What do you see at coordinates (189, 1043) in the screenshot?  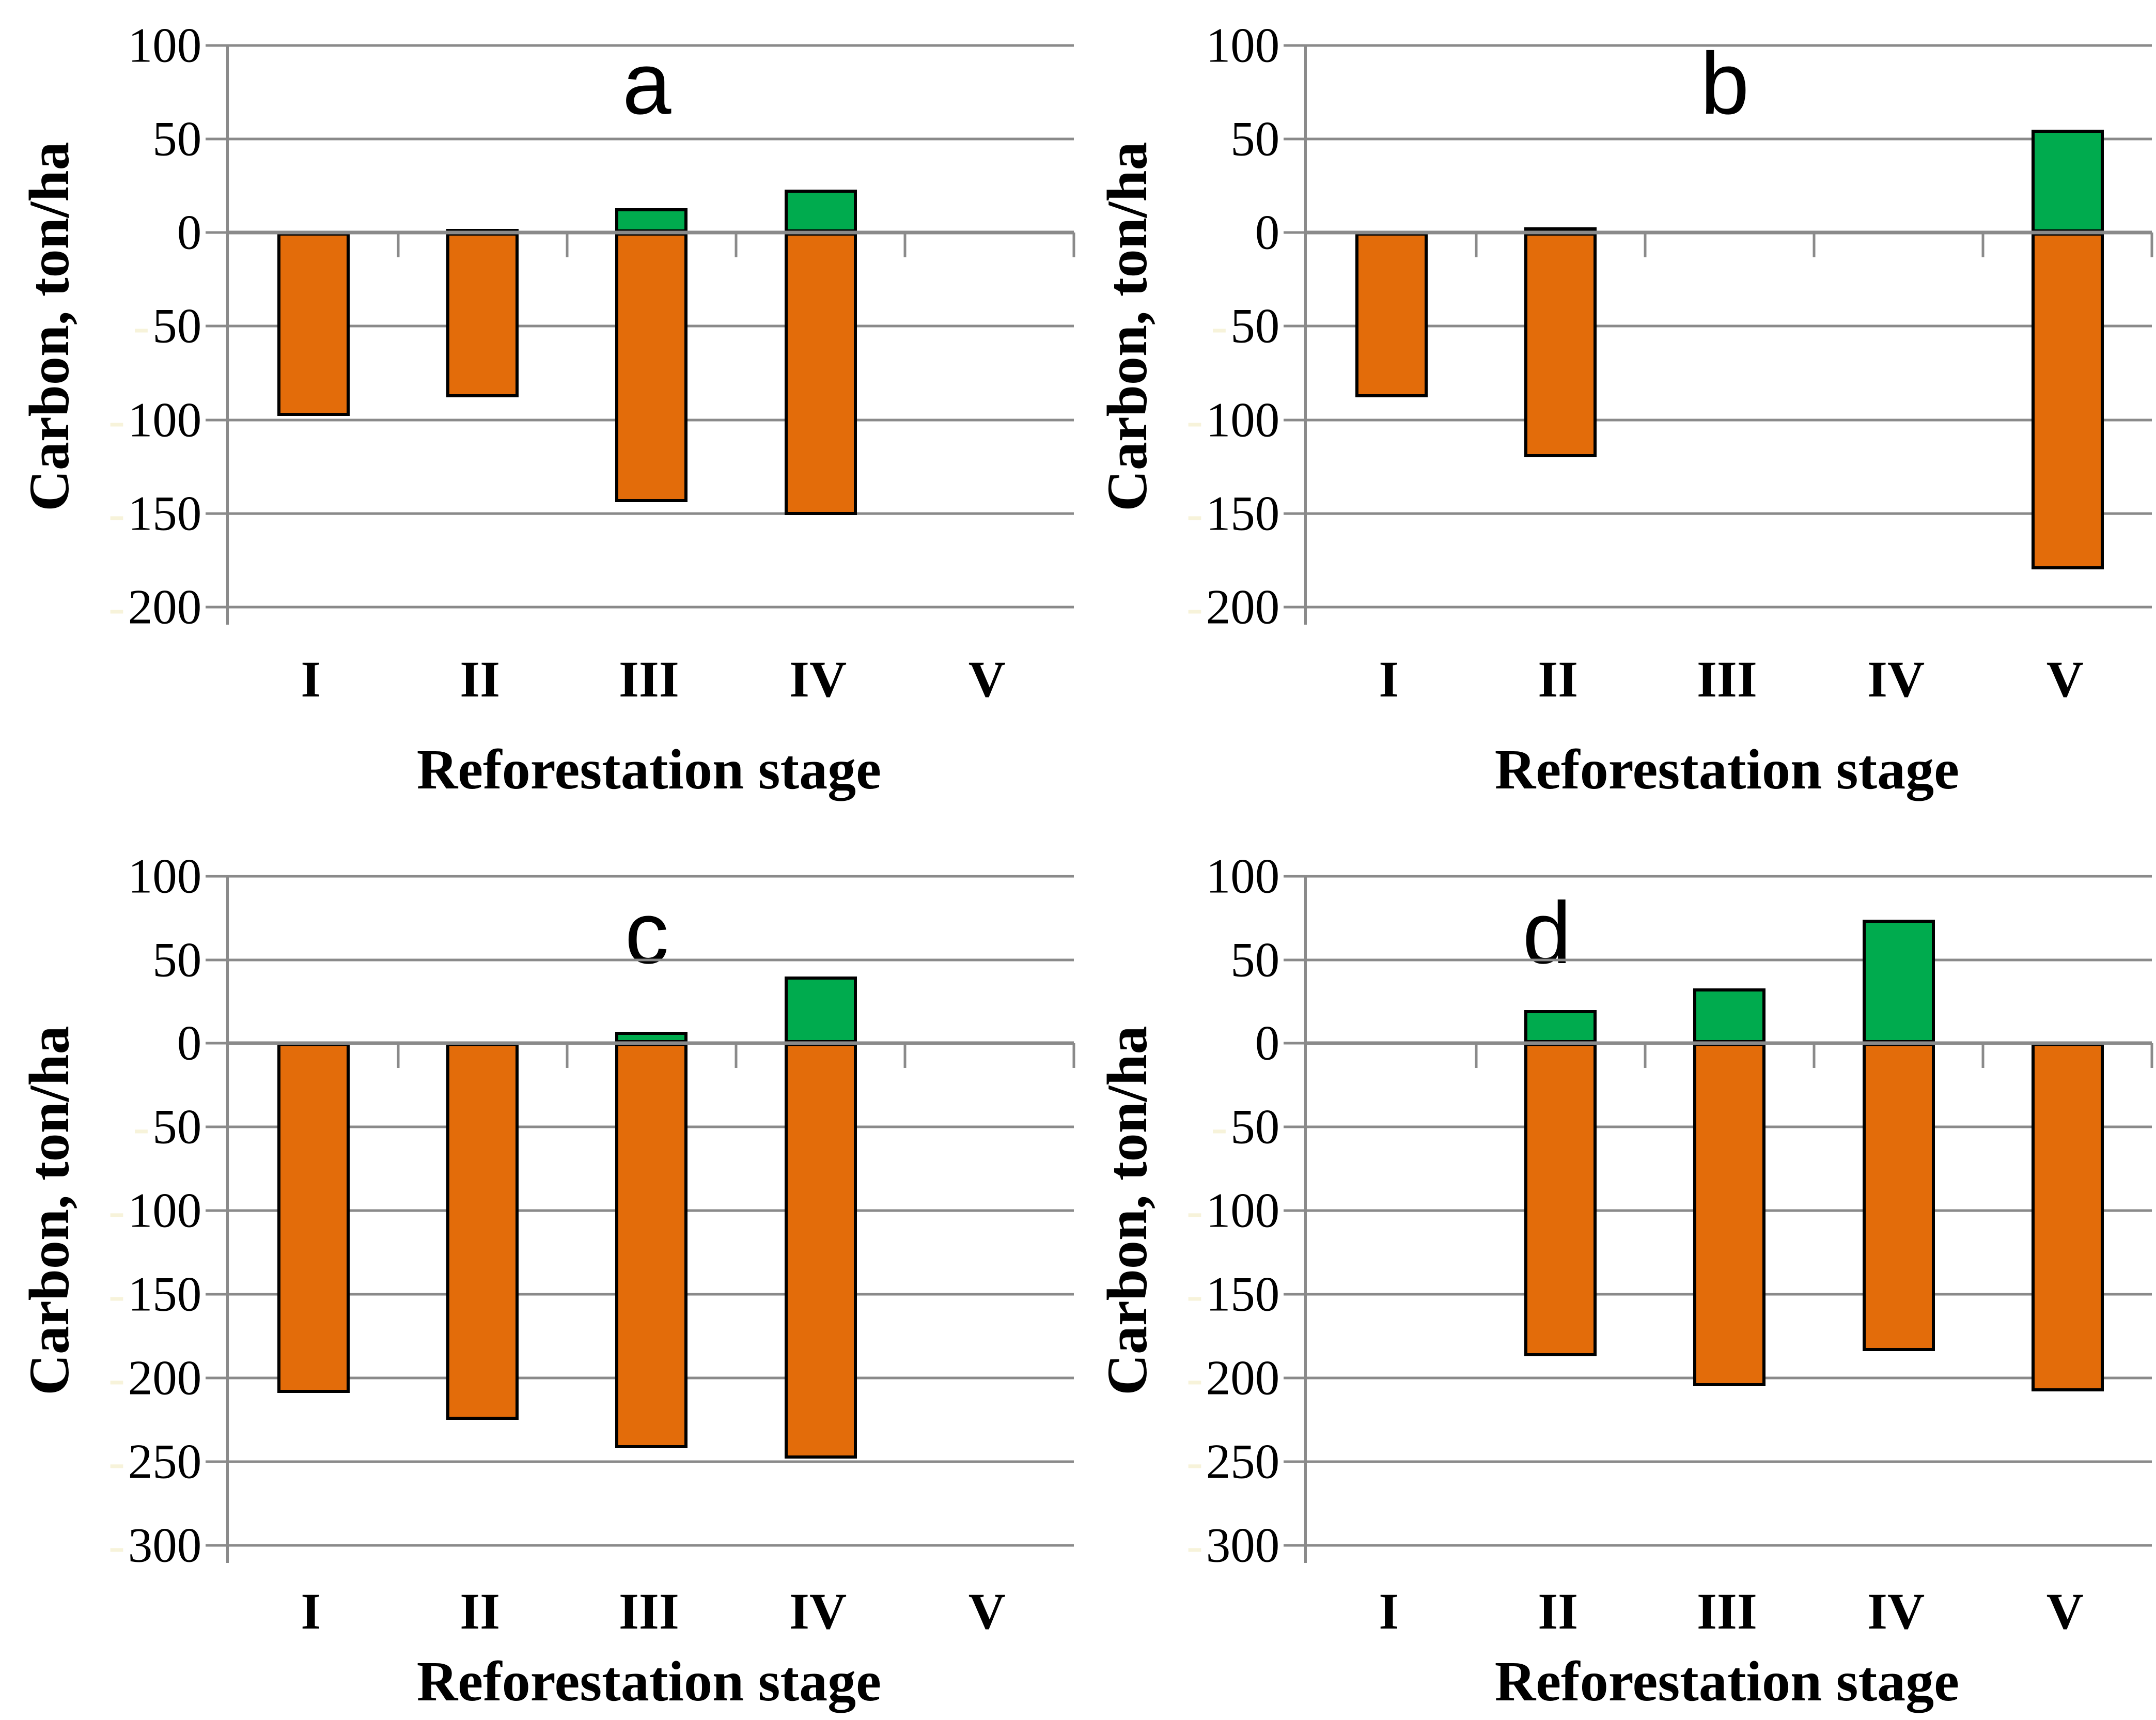 I see `y-tick-value: 0` at bounding box center [189, 1043].